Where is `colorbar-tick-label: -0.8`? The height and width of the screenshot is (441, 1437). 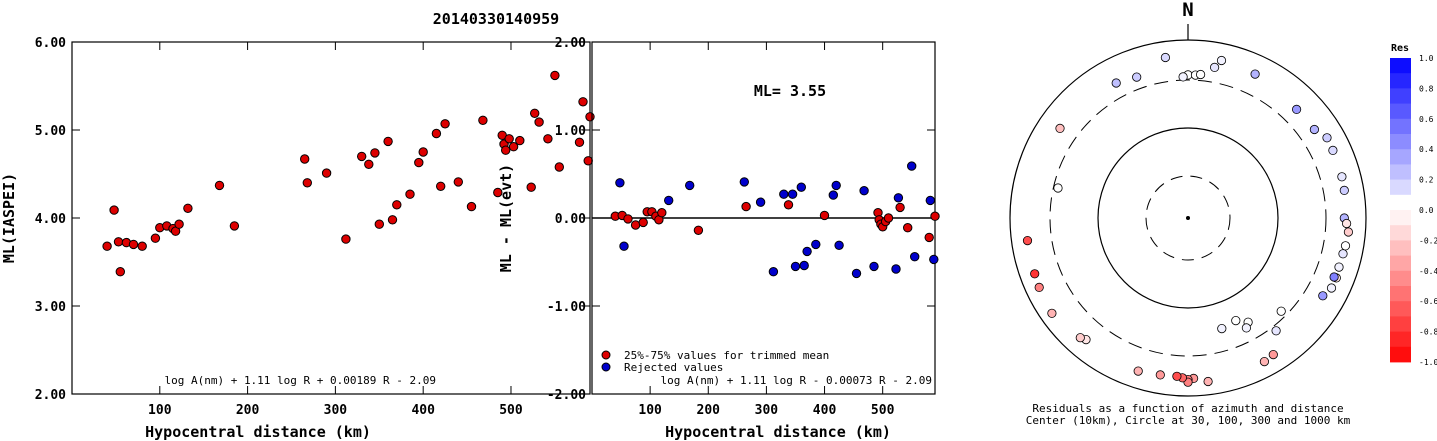
colorbar-tick-label: -0.8 is located at coordinates (1428, 332).